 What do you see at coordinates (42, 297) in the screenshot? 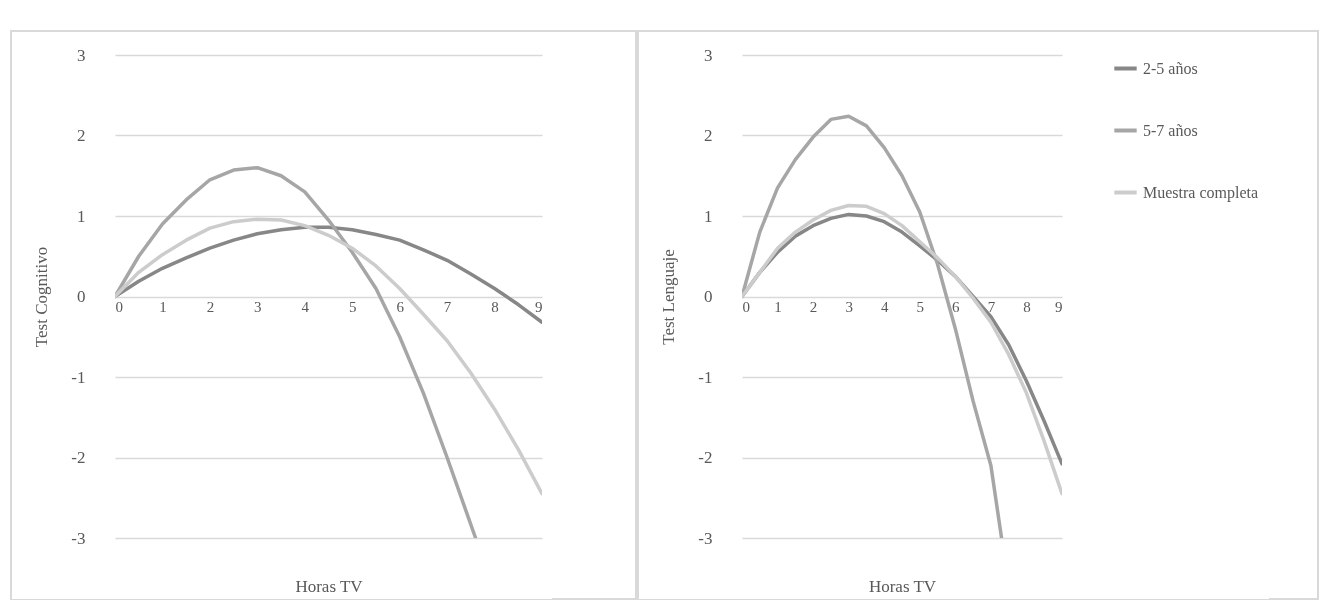
I see `y-axis-title: Test Cognitivo` at bounding box center [42, 297].